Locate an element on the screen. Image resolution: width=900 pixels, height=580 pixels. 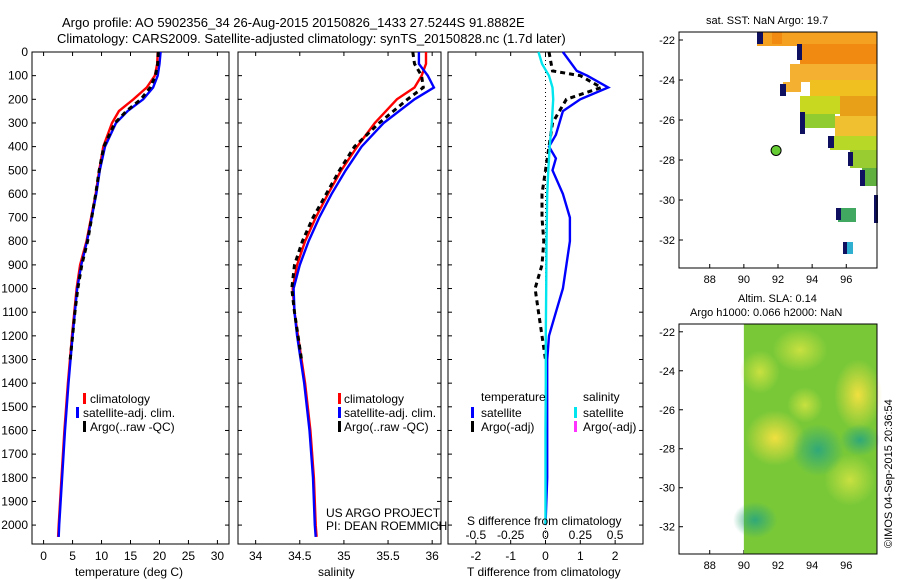
sst-map-title: sat. SST: NaN Argo: 19.7 is located at coordinates (767, 21).